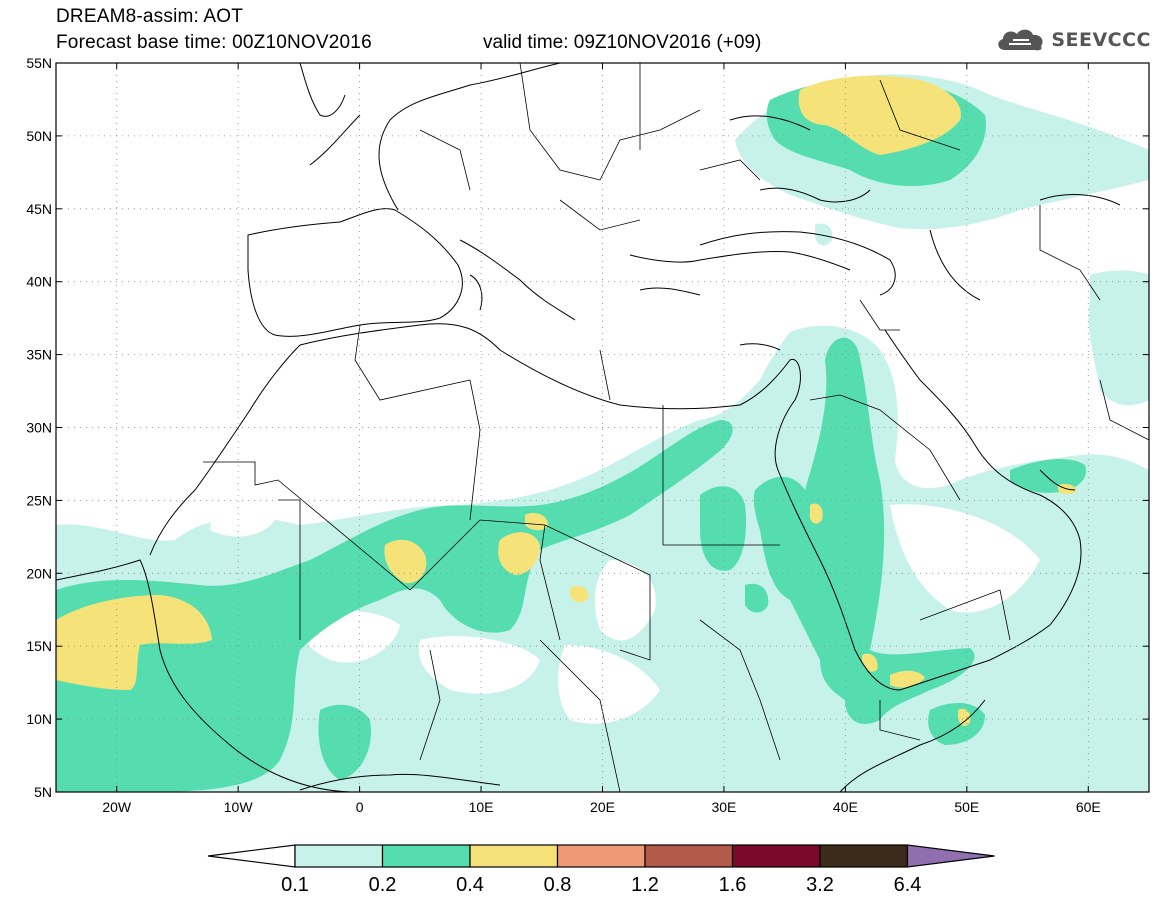 The height and width of the screenshot is (905, 1165). I want to click on colorbar-over-arrow, so click(950, 856).